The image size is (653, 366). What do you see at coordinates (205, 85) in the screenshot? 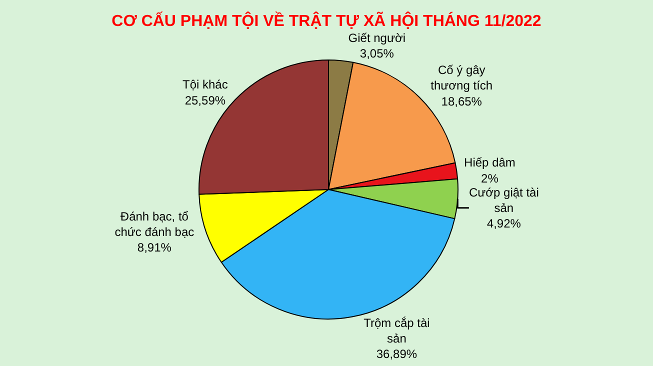
I see `slice-label: Tội khác` at bounding box center [205, 85].